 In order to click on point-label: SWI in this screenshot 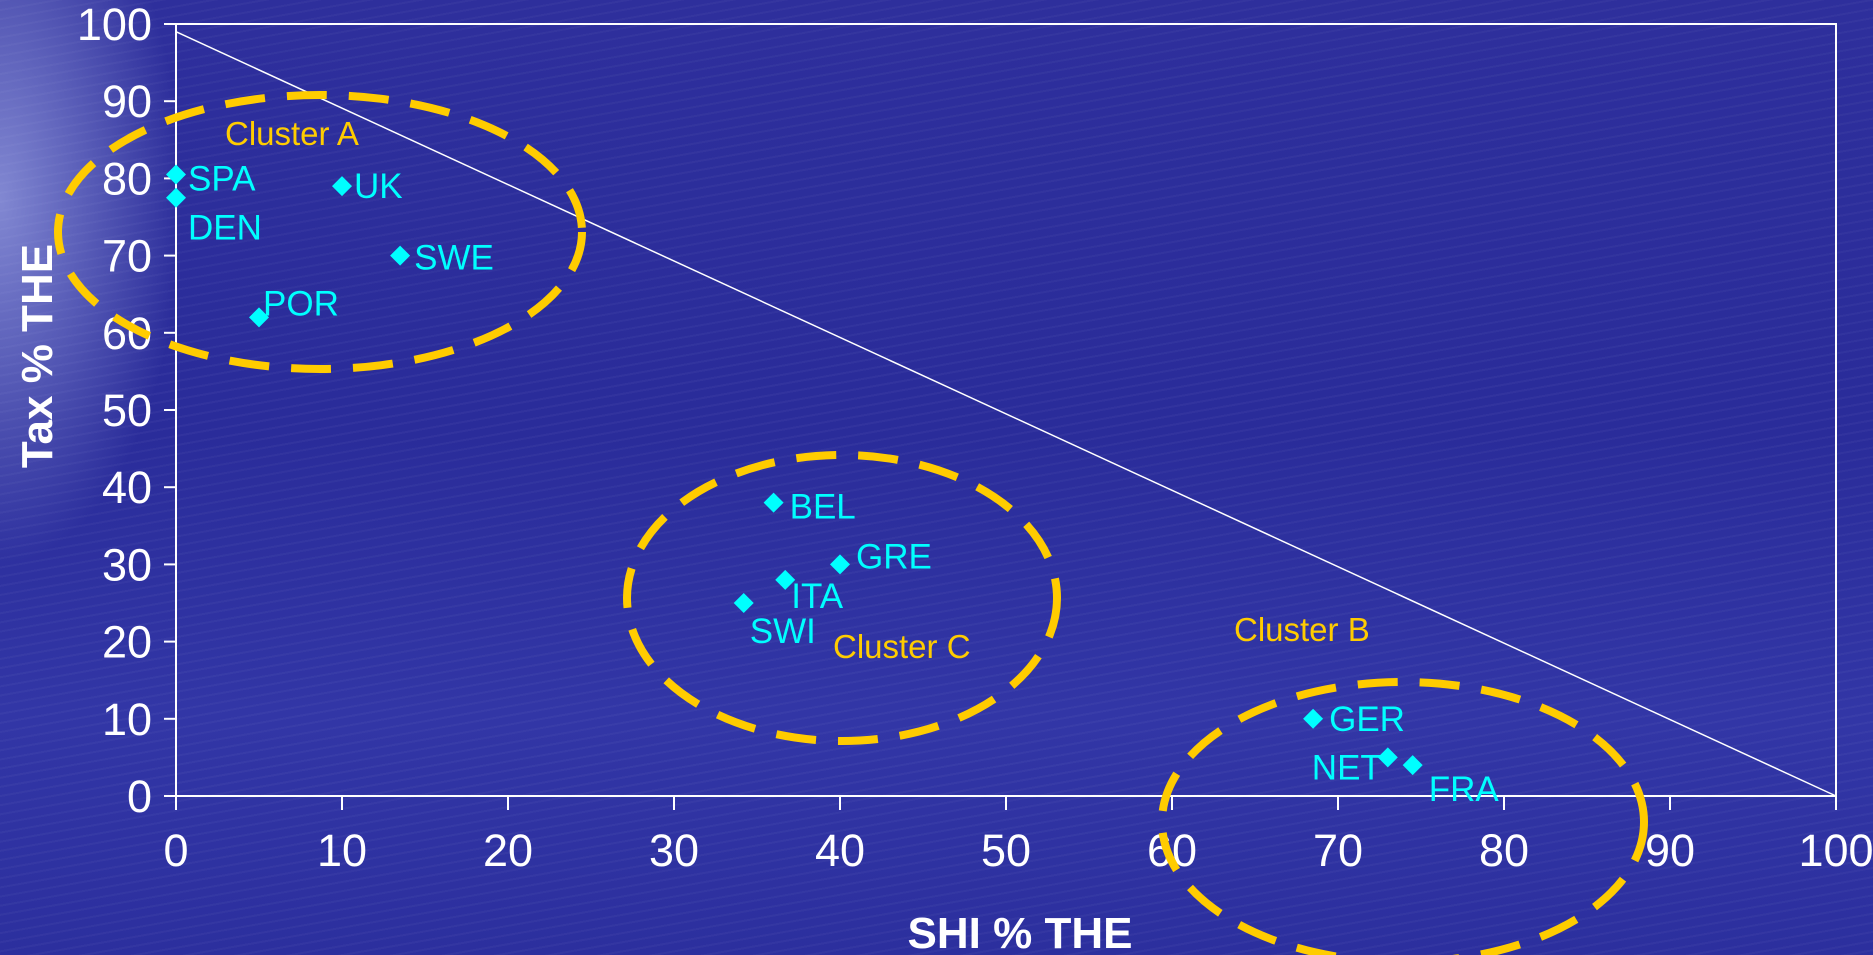, I will do `click(783, 631)`.